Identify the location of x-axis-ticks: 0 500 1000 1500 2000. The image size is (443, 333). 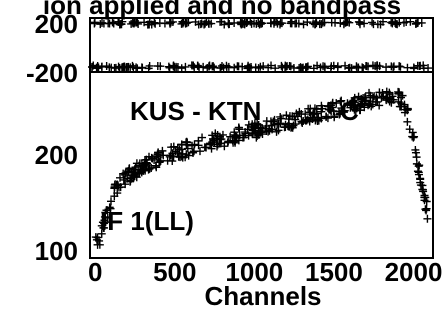
(265, 272).